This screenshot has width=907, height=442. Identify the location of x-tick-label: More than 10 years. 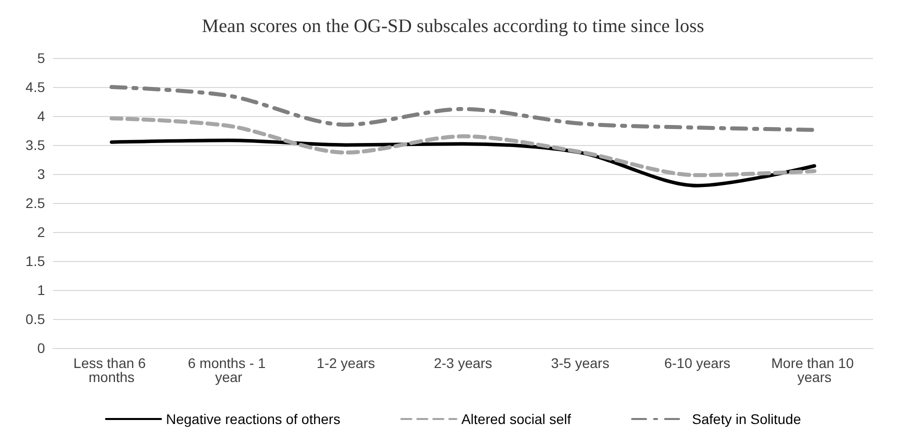
(814, 370).